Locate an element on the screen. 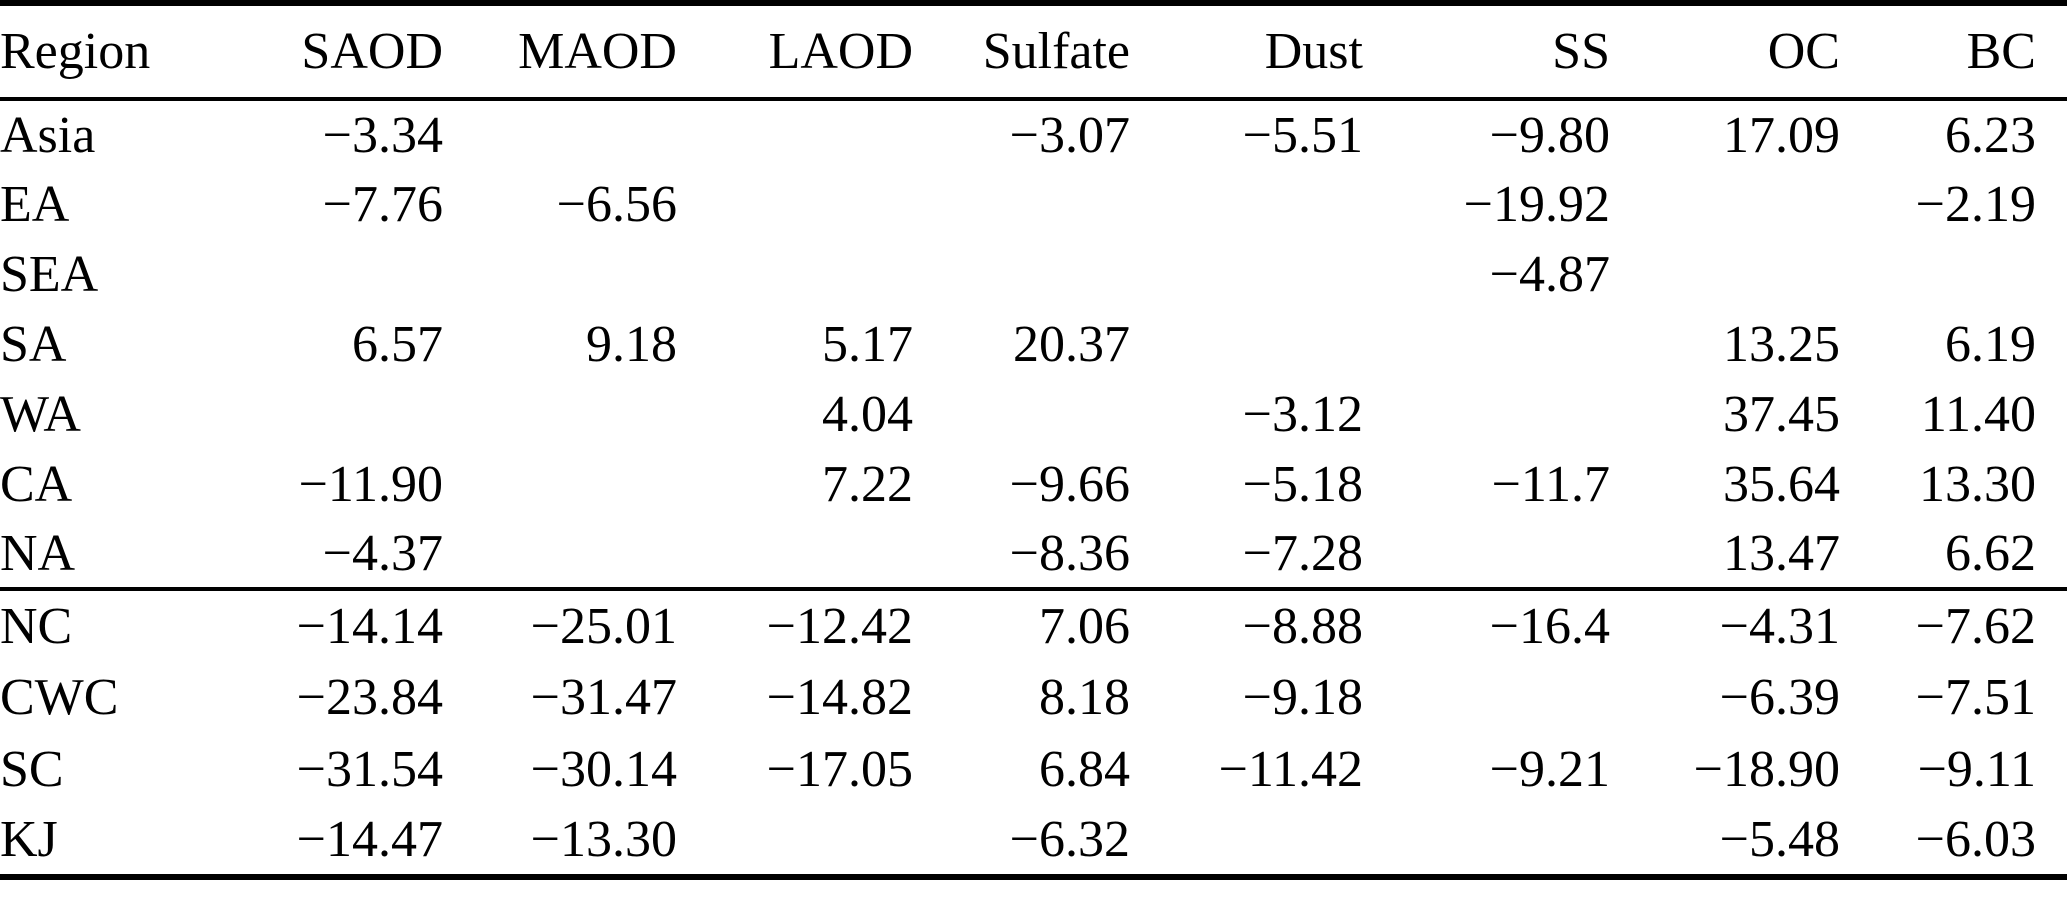  column-header-laod: LAOD is located at coordinates (795, 52).